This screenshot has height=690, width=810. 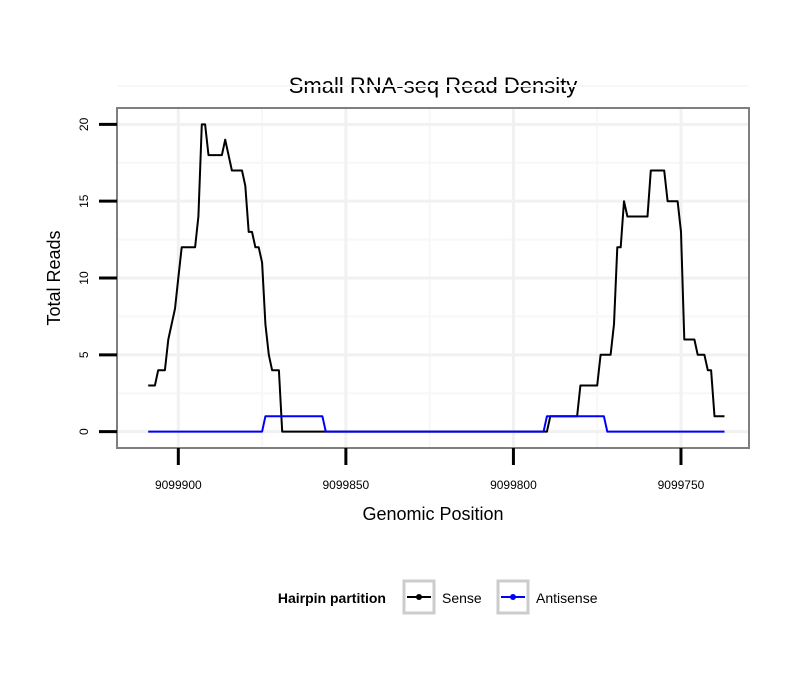 I want to click on y-tick-label-1: 5, so click(x=84, y=354).